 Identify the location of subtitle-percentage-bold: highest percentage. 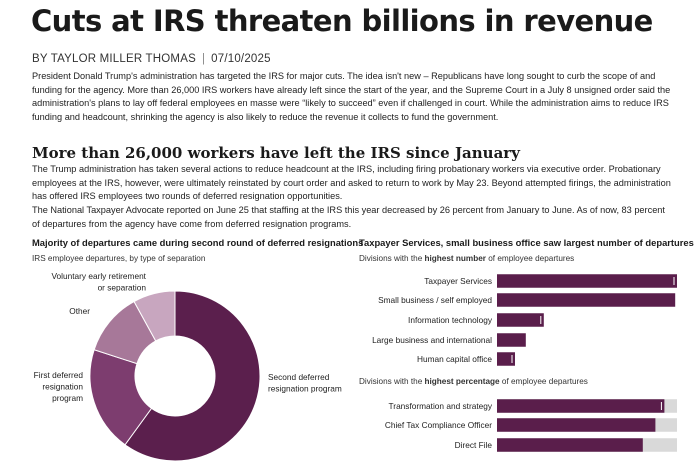
(462, 381).